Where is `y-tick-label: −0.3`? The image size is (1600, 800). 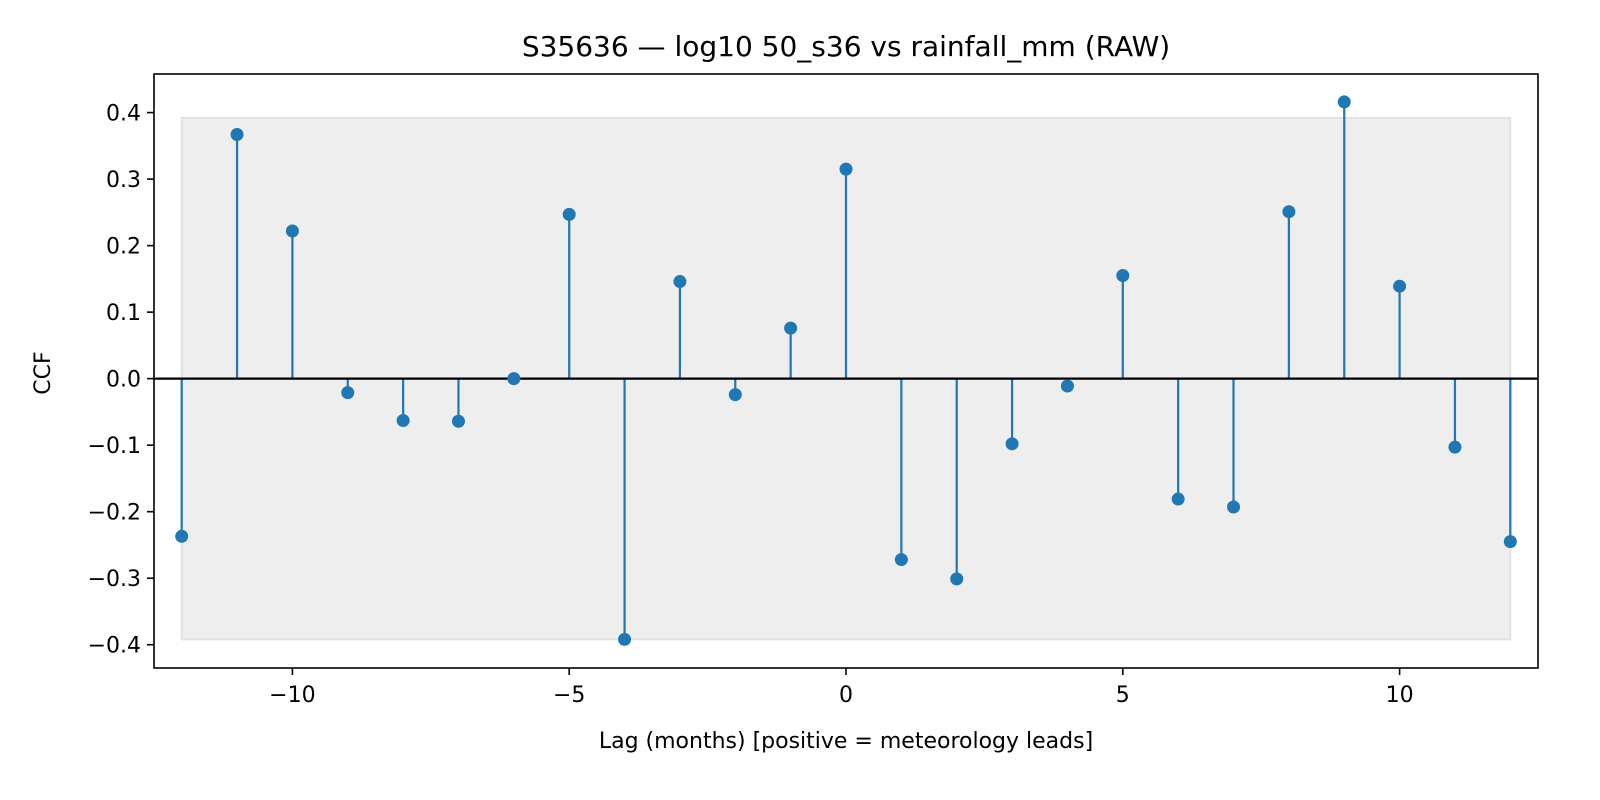 y-tick-label: −0.3 is located at coordinates (114, 579).